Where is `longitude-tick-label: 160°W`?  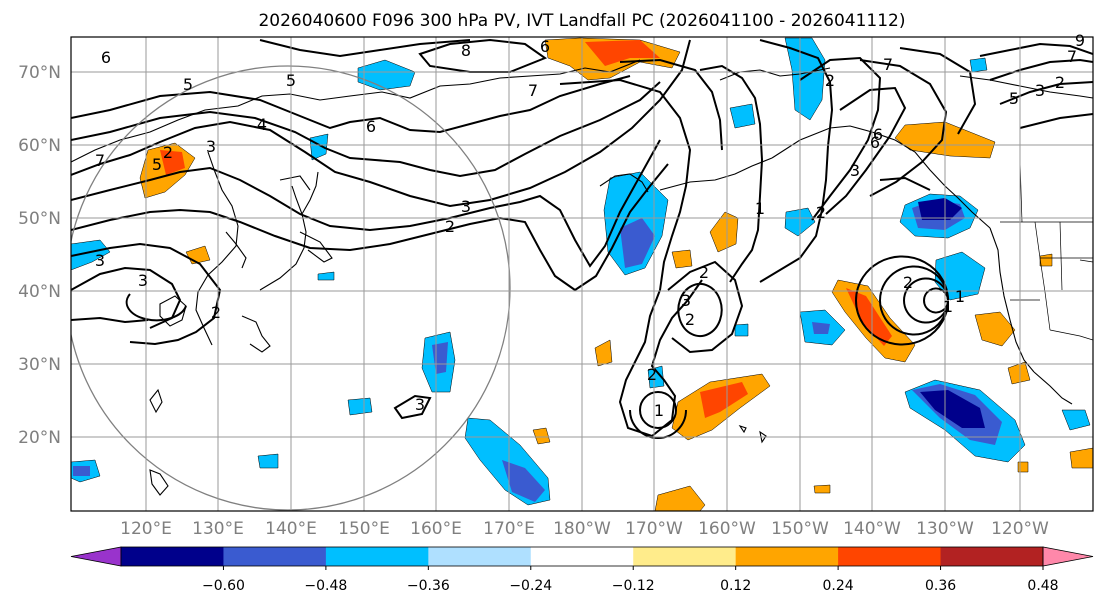 longitude-tick-label: 160°W is located at coordinates (727, 529).